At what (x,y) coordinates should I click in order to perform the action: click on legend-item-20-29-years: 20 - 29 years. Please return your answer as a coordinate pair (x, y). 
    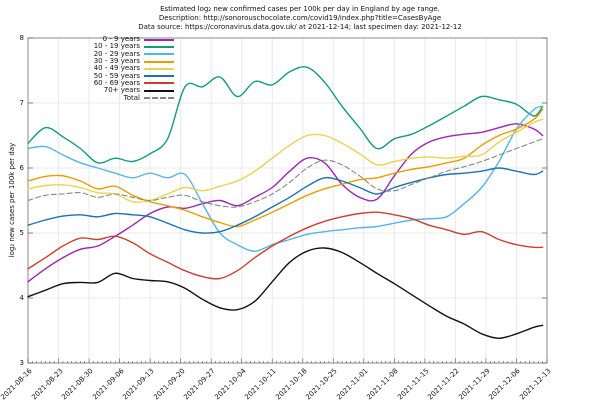
    Looking at the image, I should click on (87, 53).